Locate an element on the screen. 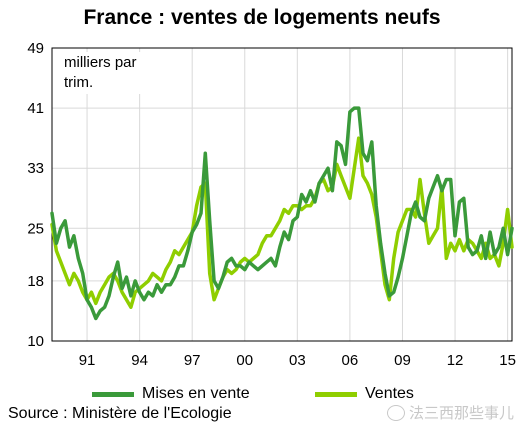 The height and width of the screenshot is (433, 524). legend-item-ventes: Ventes is located at coordinates (364, 394).